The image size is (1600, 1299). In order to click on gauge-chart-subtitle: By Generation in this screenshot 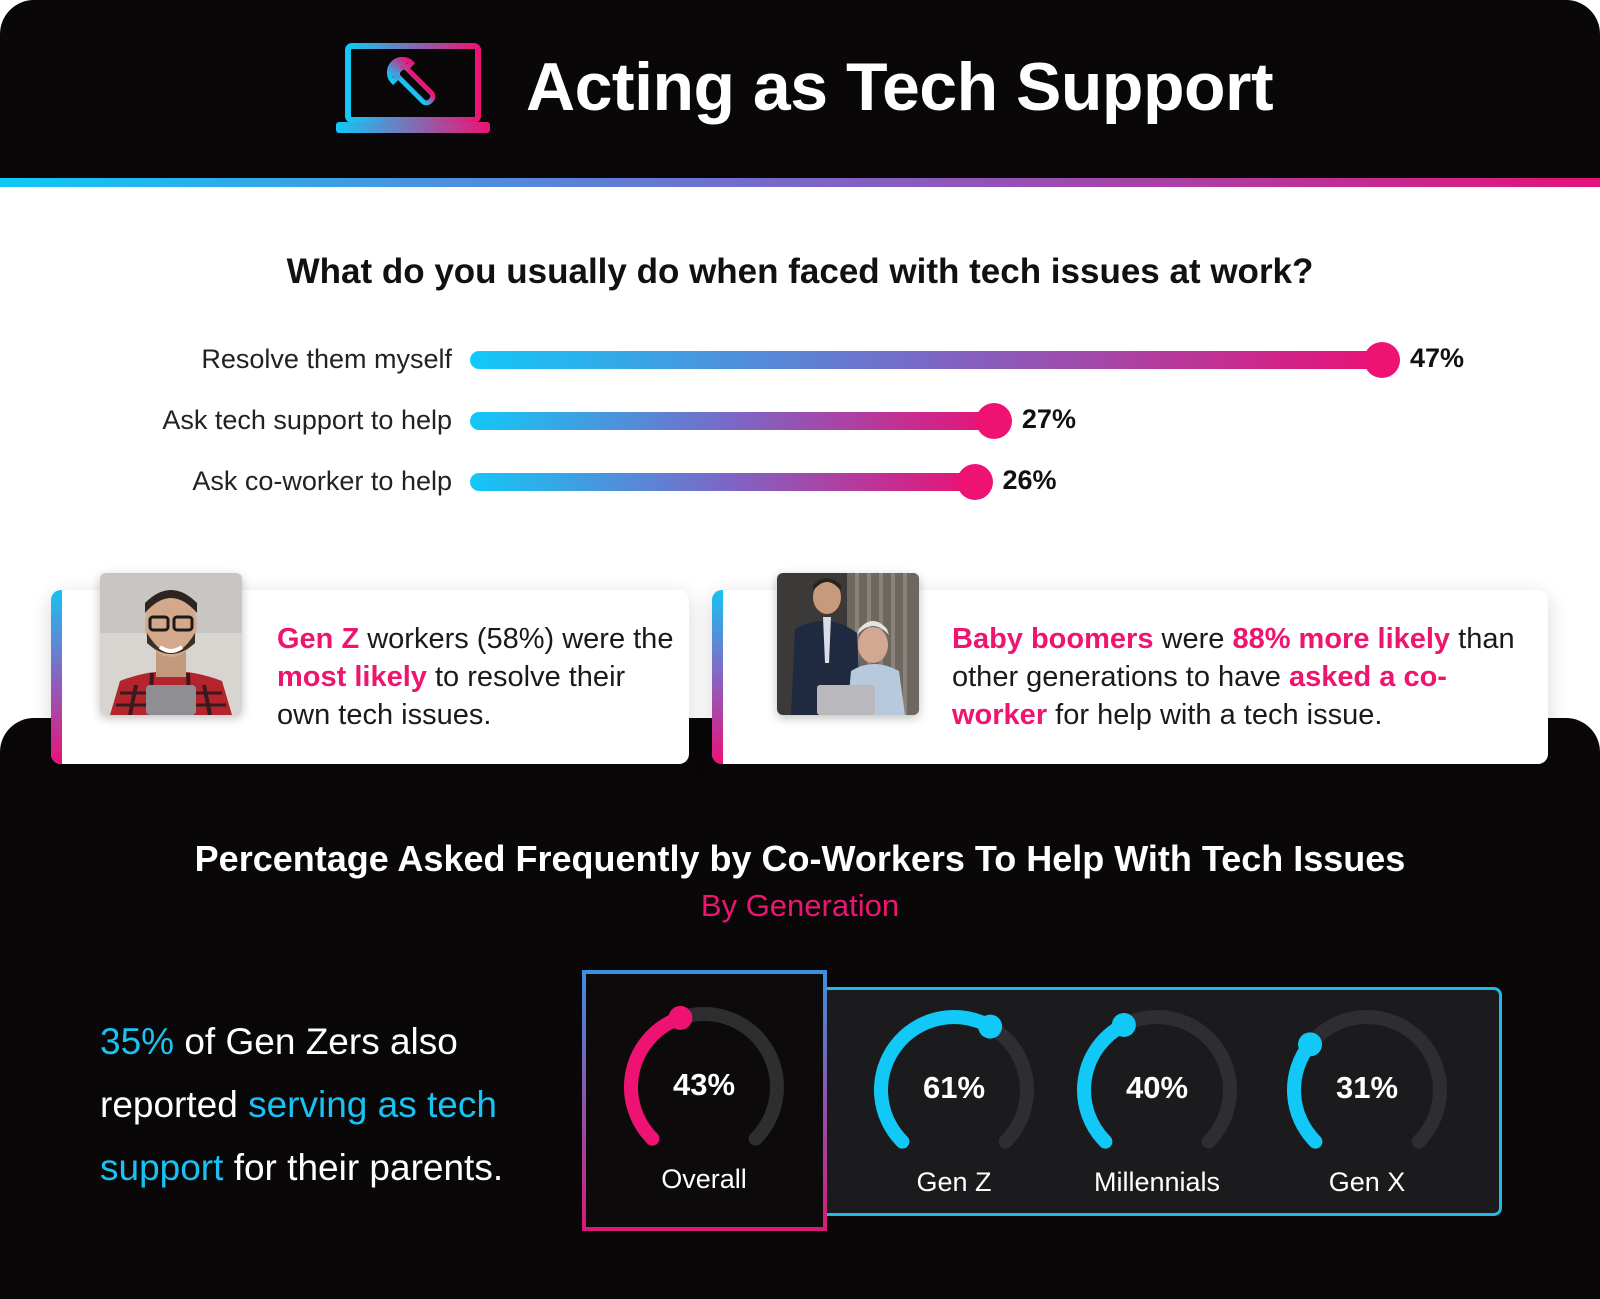, I will do `click(800, 905)`.